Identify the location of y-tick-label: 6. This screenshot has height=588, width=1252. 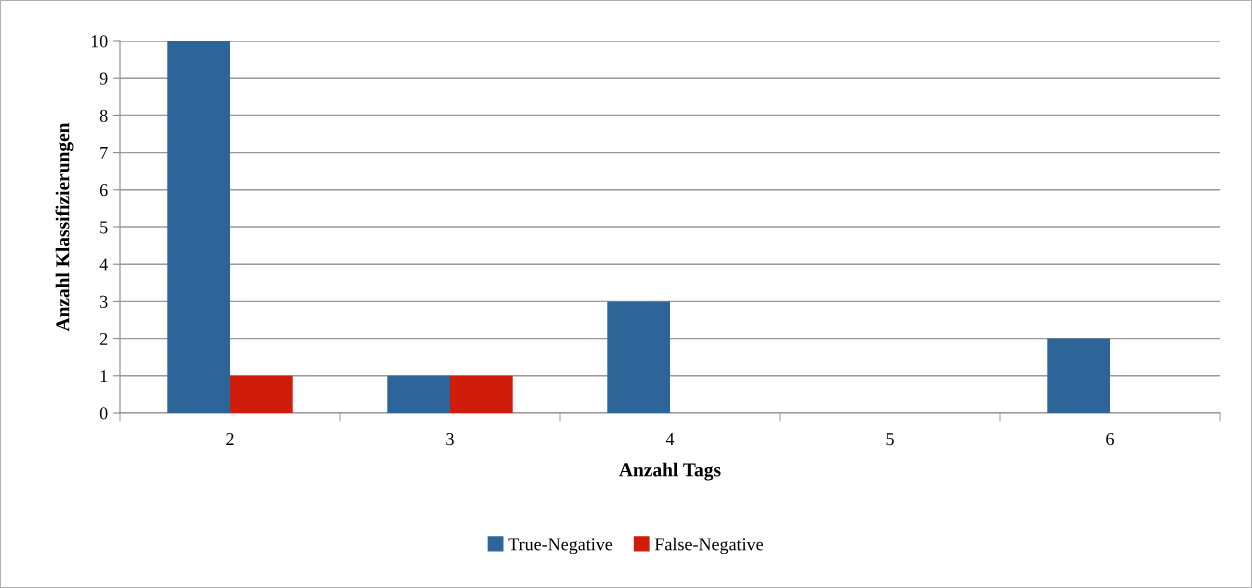
(103, 190).